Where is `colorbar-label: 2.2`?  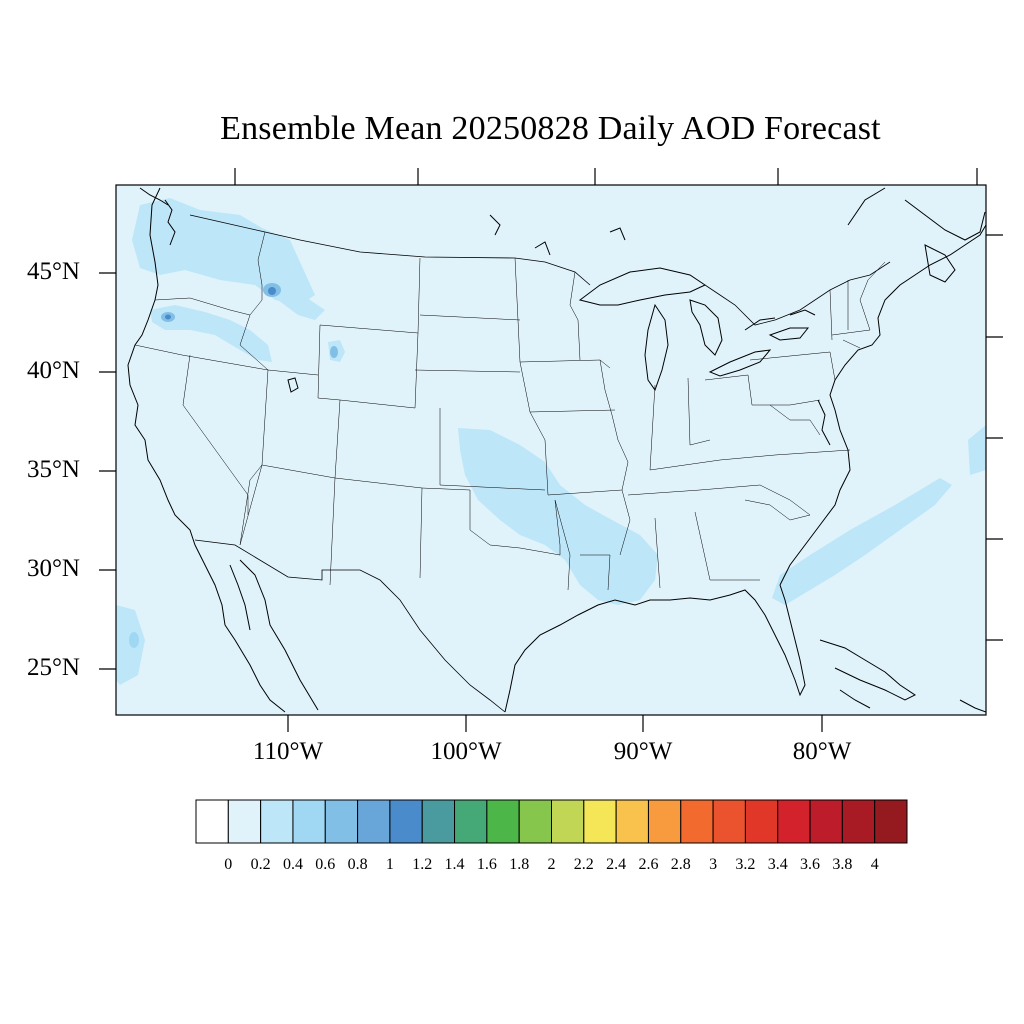 colorbar-label: 2.2 is located at coordinates (583, 864).